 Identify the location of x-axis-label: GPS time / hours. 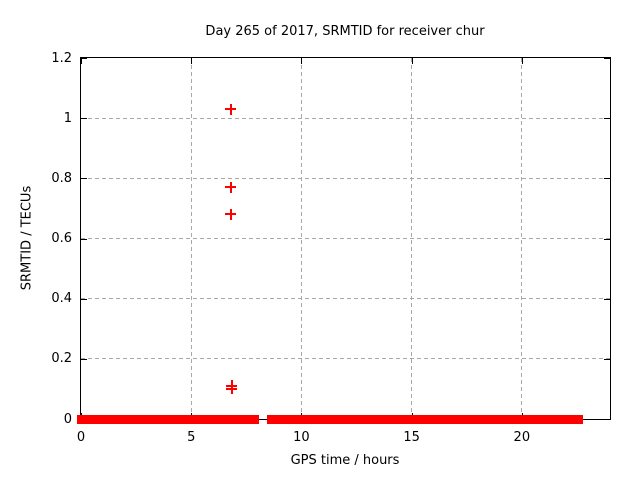
(345, 460).